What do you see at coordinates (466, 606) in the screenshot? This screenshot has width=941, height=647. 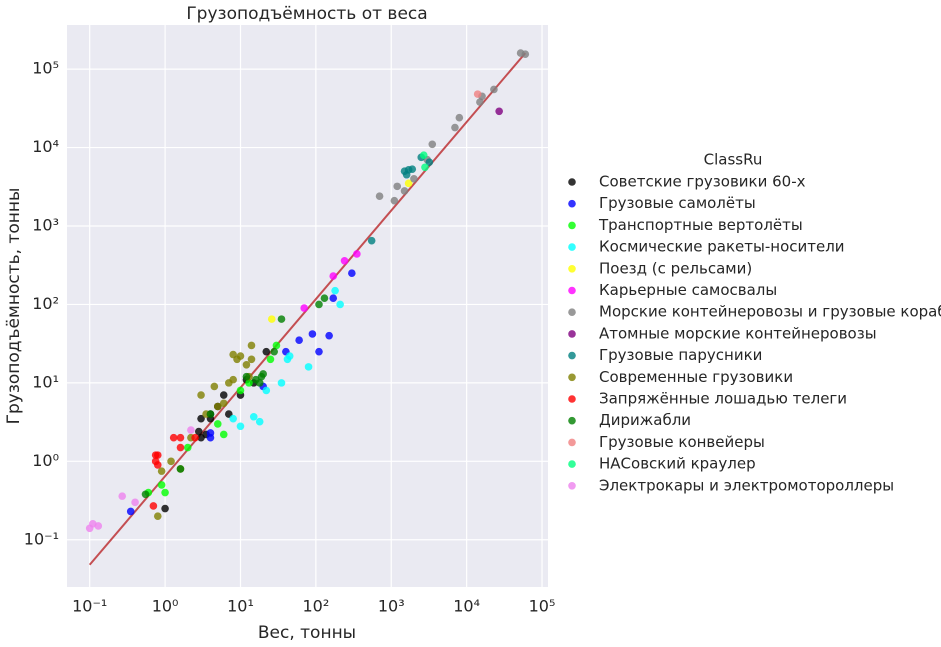 I see `x-tick-label: 10⁴` at bounding box center [466, 606].